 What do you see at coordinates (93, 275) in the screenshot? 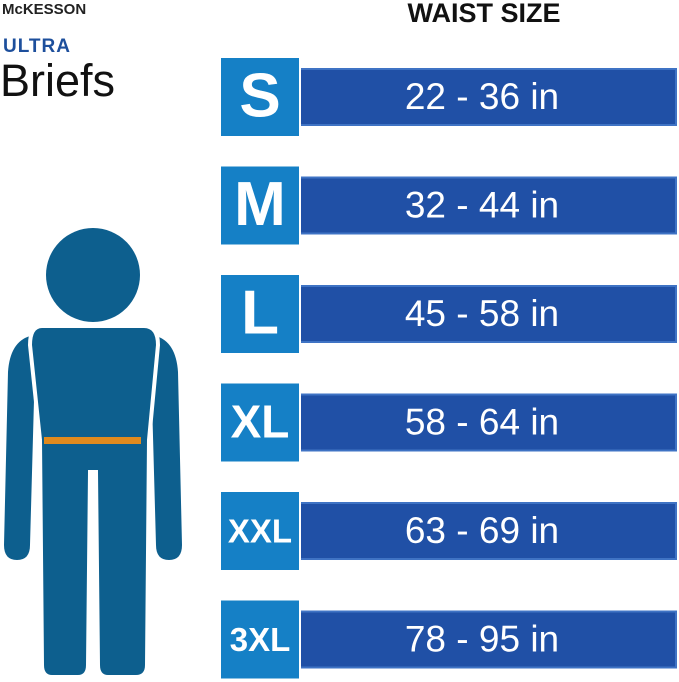
I see `head` at bounding box center [93, 275].